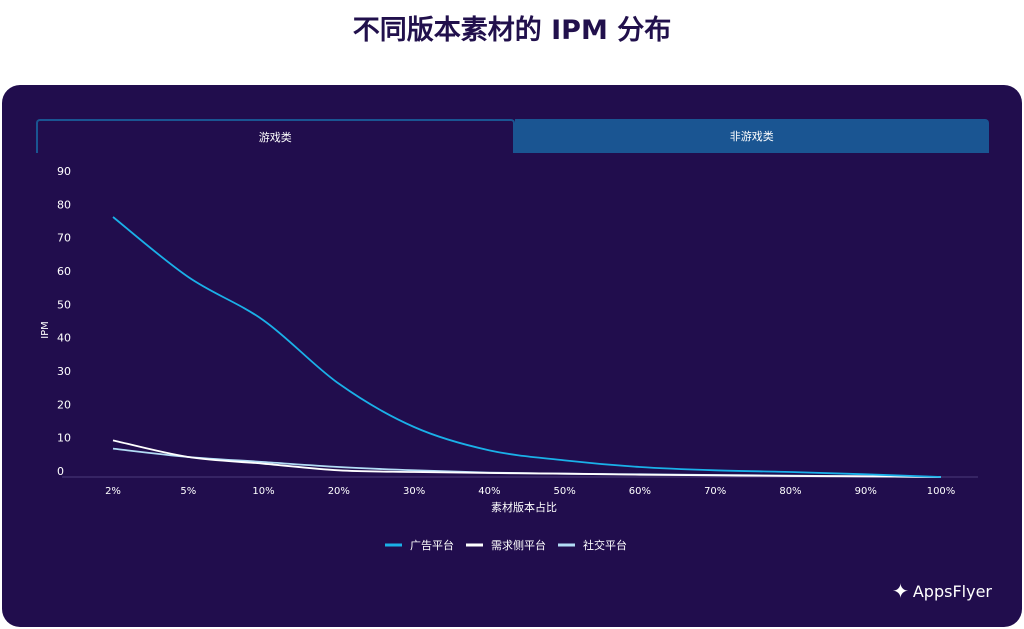  What do you see at coordinates (790, 491) in the screenshot?
I see `x-tick-label: 80%` at bounding box center [790, 491].